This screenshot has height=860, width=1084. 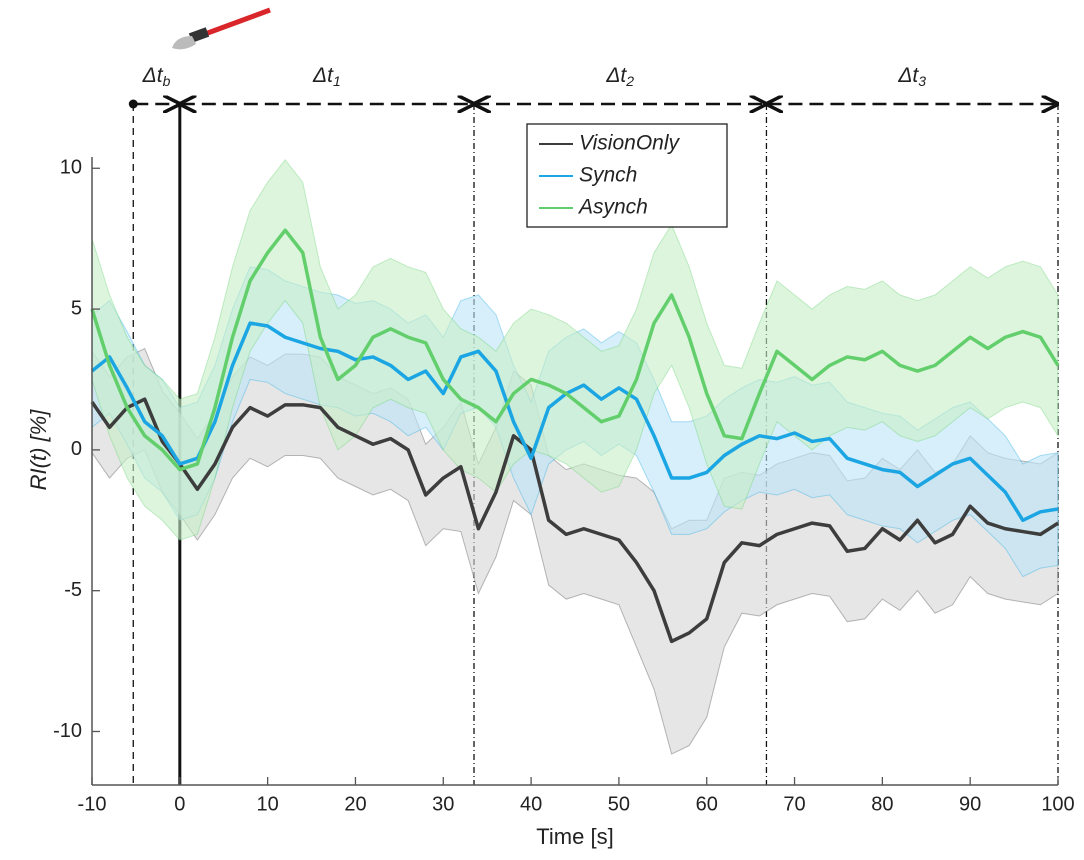 What do you see at coordinates (167, 81) in the screenshot?
I see `phase-label-subscript: b` at bounding box center [167, 81].